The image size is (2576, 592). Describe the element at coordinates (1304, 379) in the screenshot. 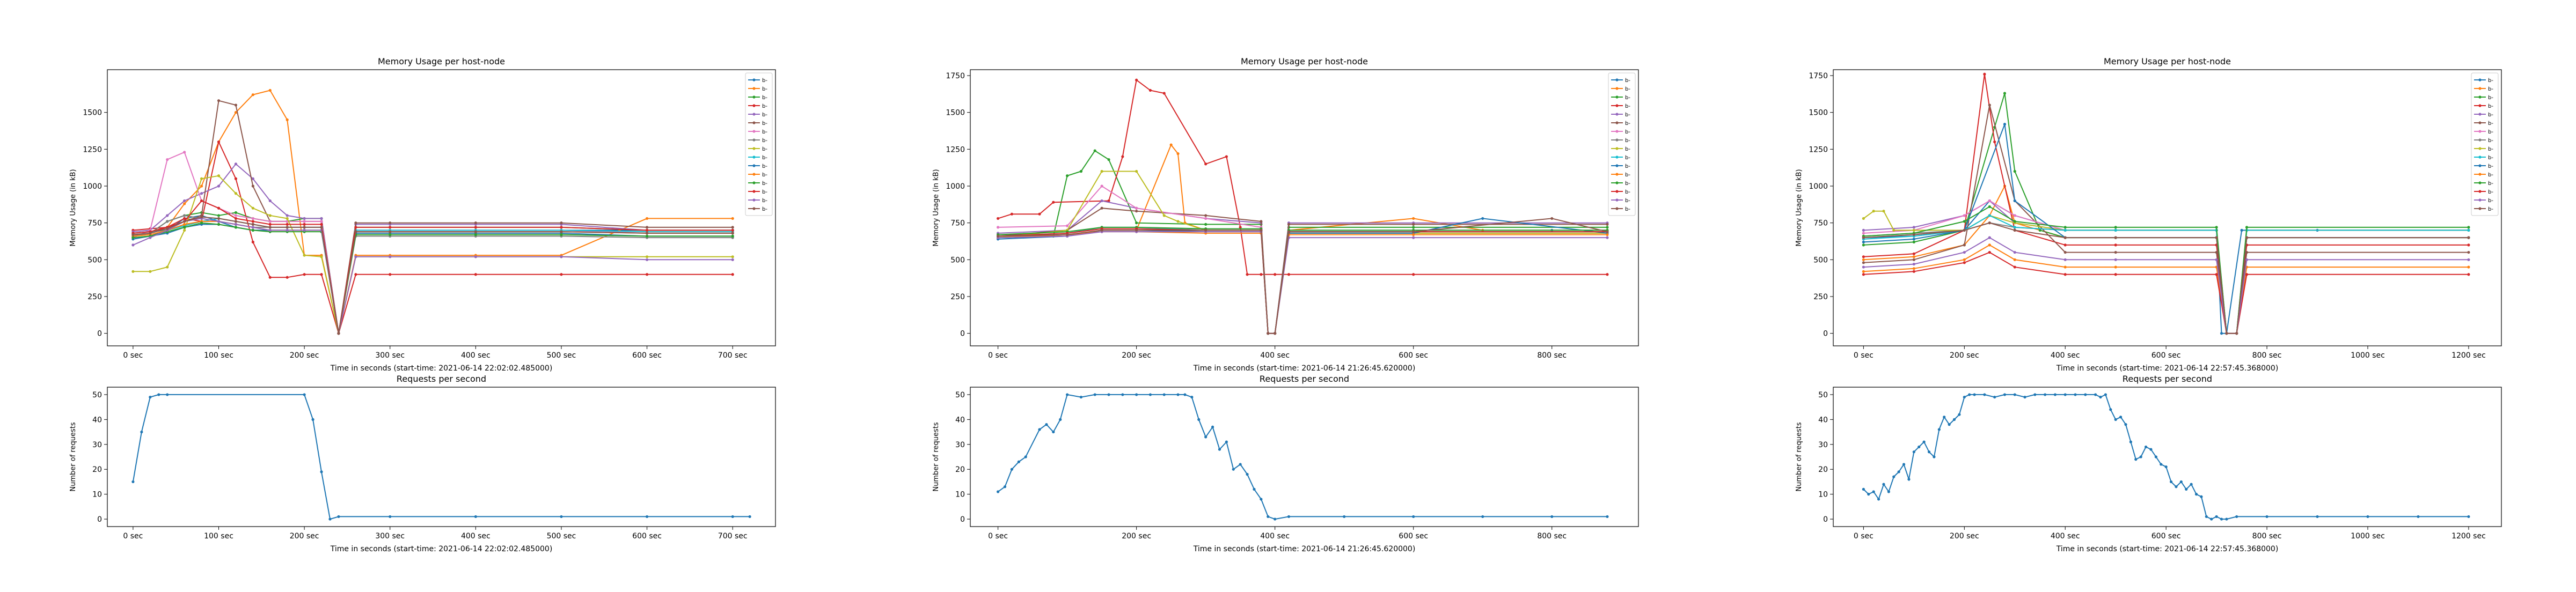

I see `chart-3-title: Requests per second` at that location.